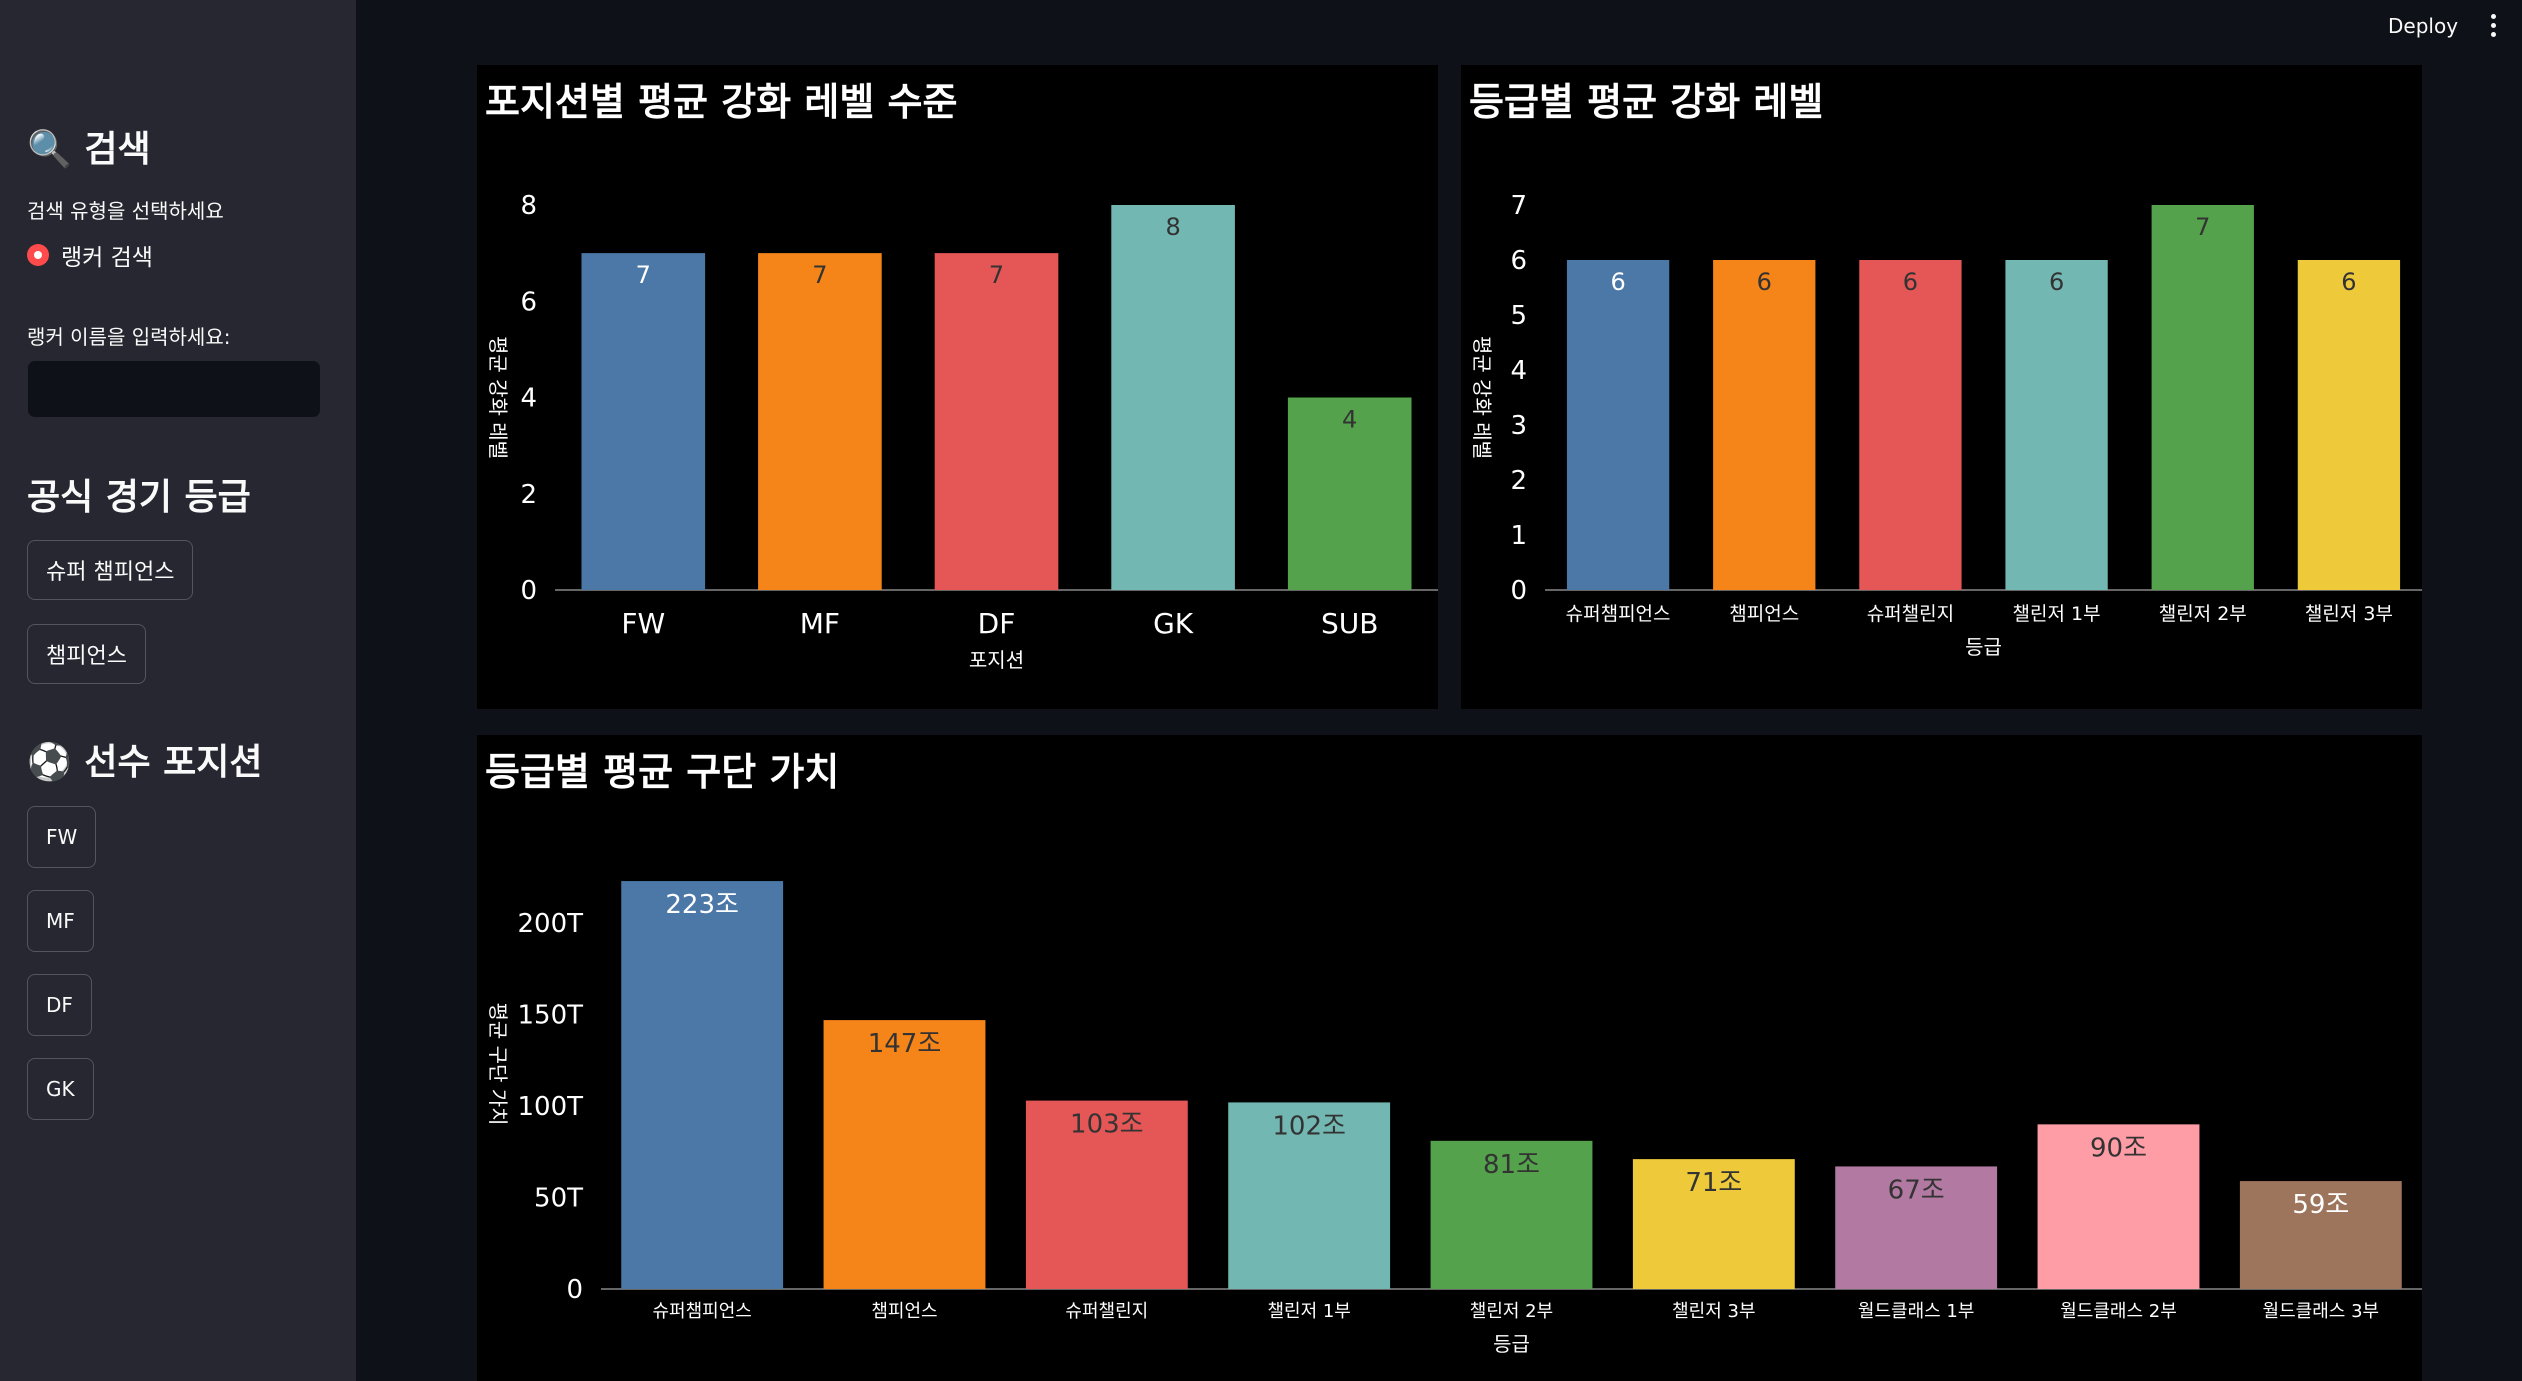 The height and width of the screenshot is (1381, 2522). Describe the element at coordinates (528, 206) in the screenshot. I see `y-tick-label: 8` at that location.